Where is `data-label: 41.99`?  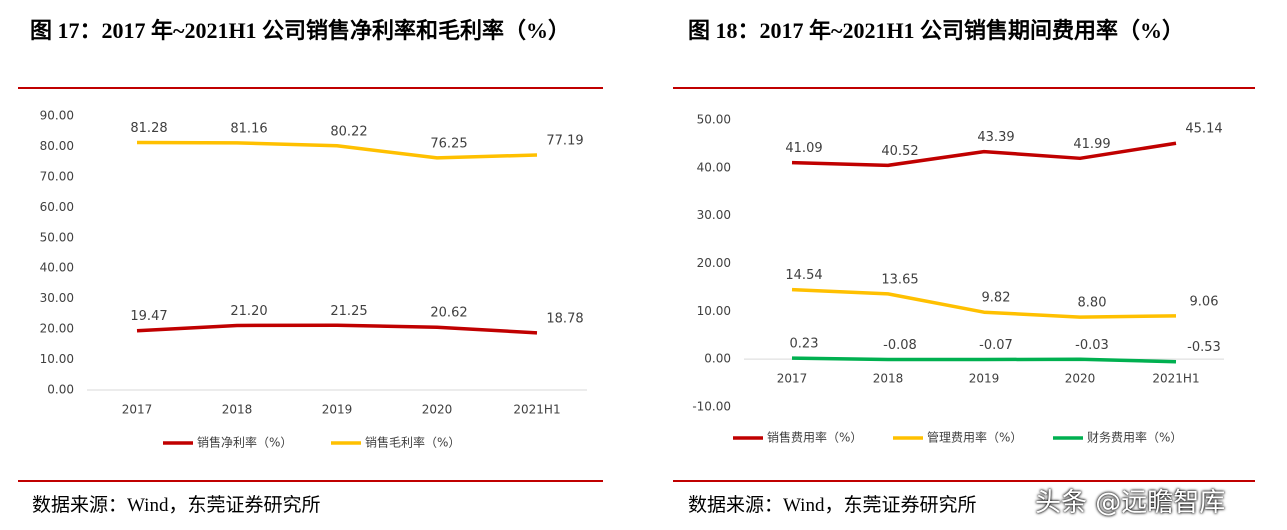 data-label: 41.99 is located at coordinates (1091, 144).